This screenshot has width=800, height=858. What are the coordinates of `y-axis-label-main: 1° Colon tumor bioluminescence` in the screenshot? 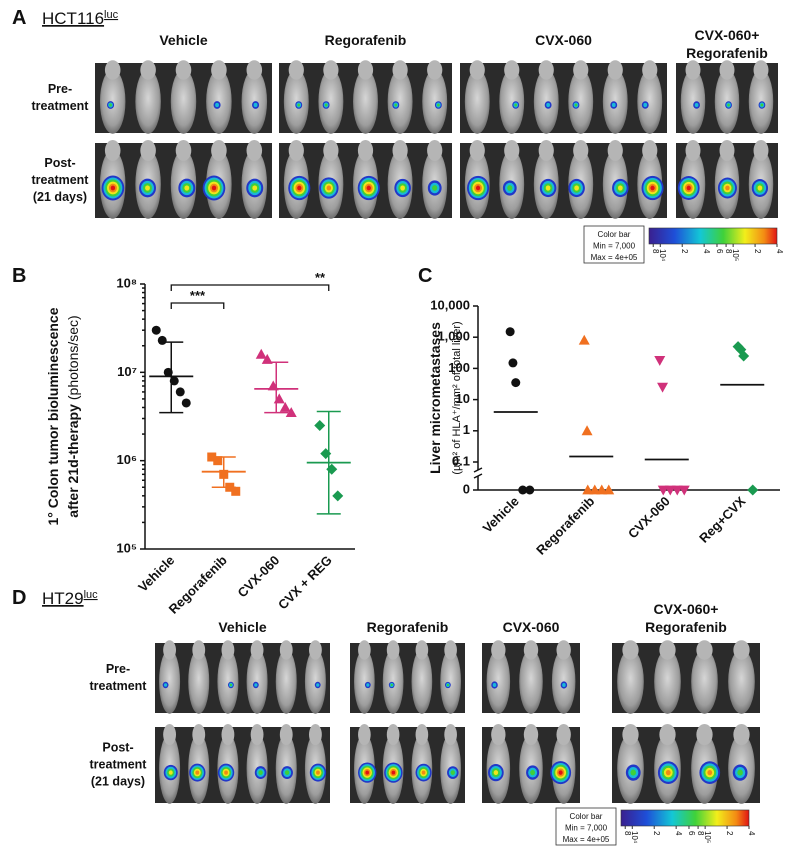 It's located at (53, 416).